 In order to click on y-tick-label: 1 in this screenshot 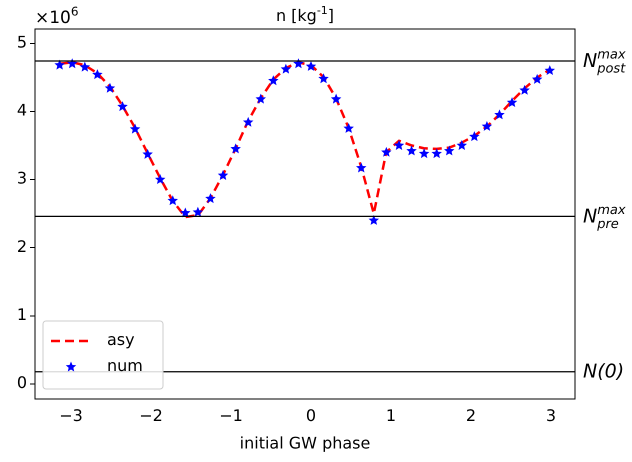, I will do `click(21, 314)`.